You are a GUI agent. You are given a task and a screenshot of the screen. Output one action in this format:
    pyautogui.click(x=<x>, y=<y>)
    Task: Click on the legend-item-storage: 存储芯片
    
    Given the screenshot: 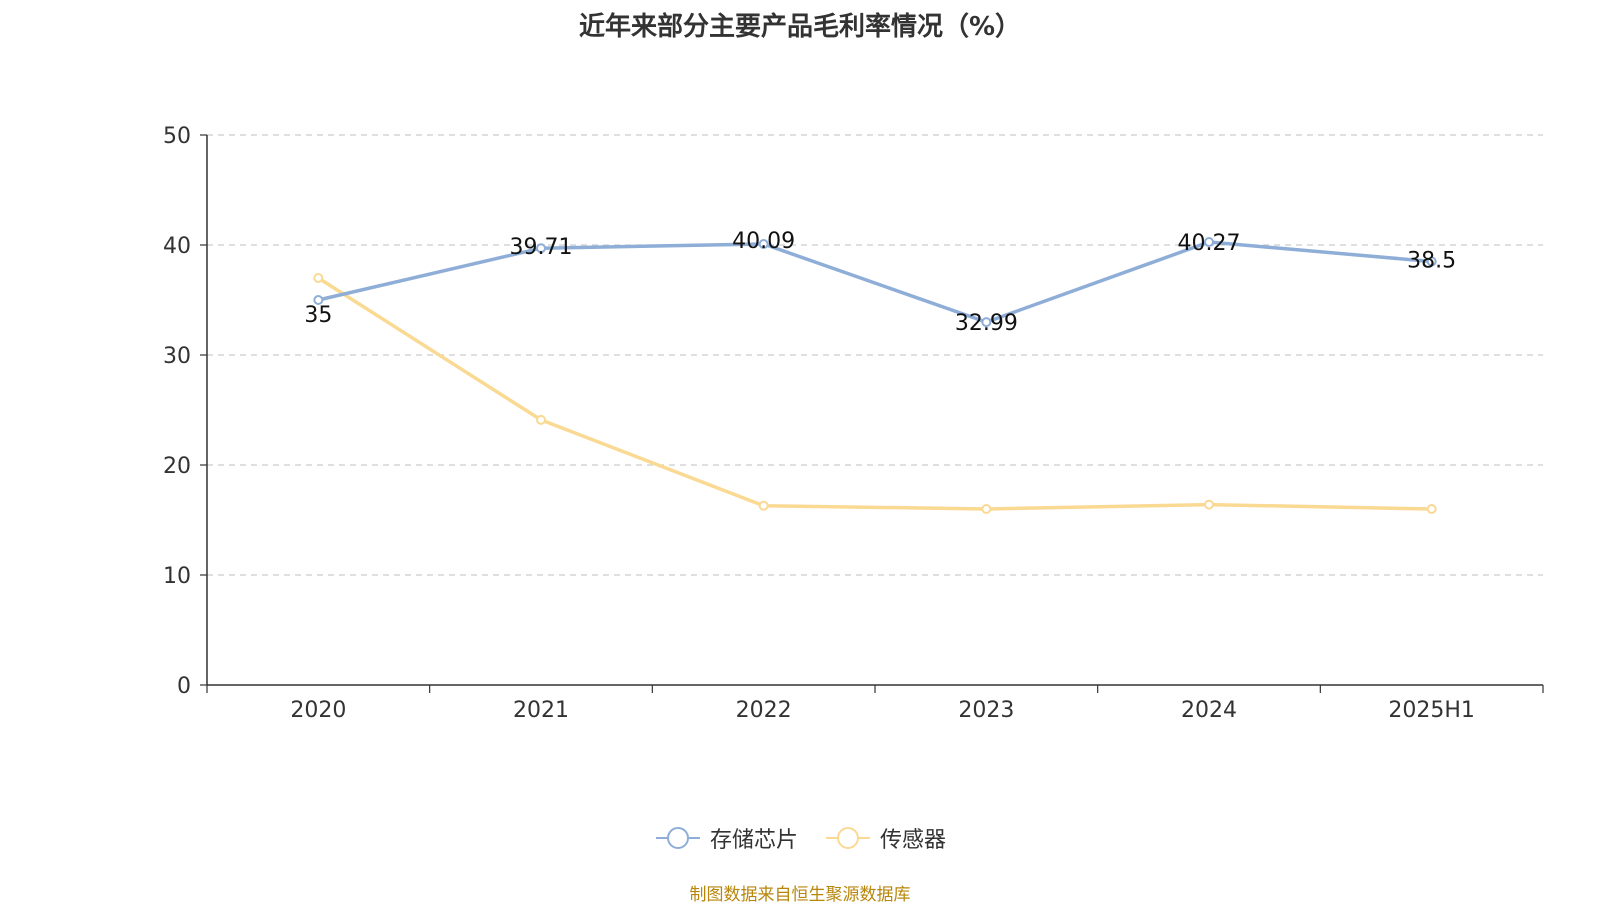 What is the action you would take?
    pyautogui.click(x=726, y=838)
    